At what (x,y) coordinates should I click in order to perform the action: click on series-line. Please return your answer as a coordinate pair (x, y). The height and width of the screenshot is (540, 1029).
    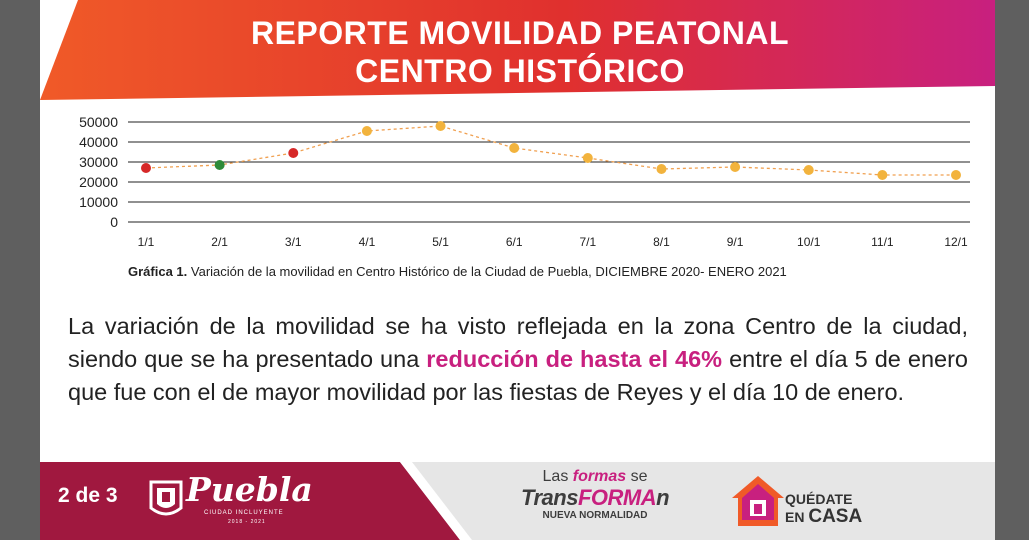
    Looking at the image, I should click on (550, 150).